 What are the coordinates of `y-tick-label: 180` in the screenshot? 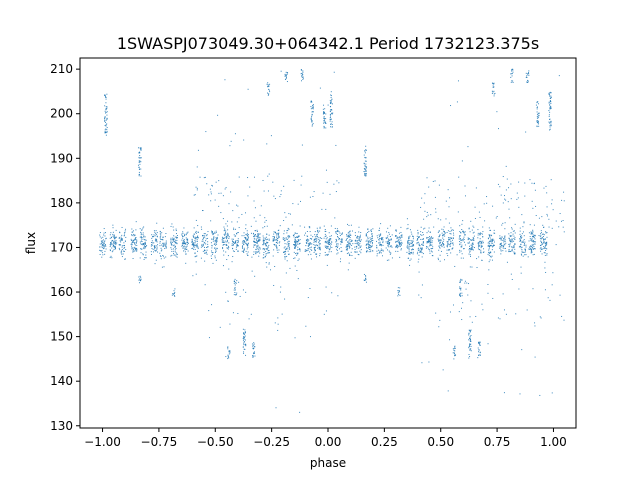 It's located at (61, 203).